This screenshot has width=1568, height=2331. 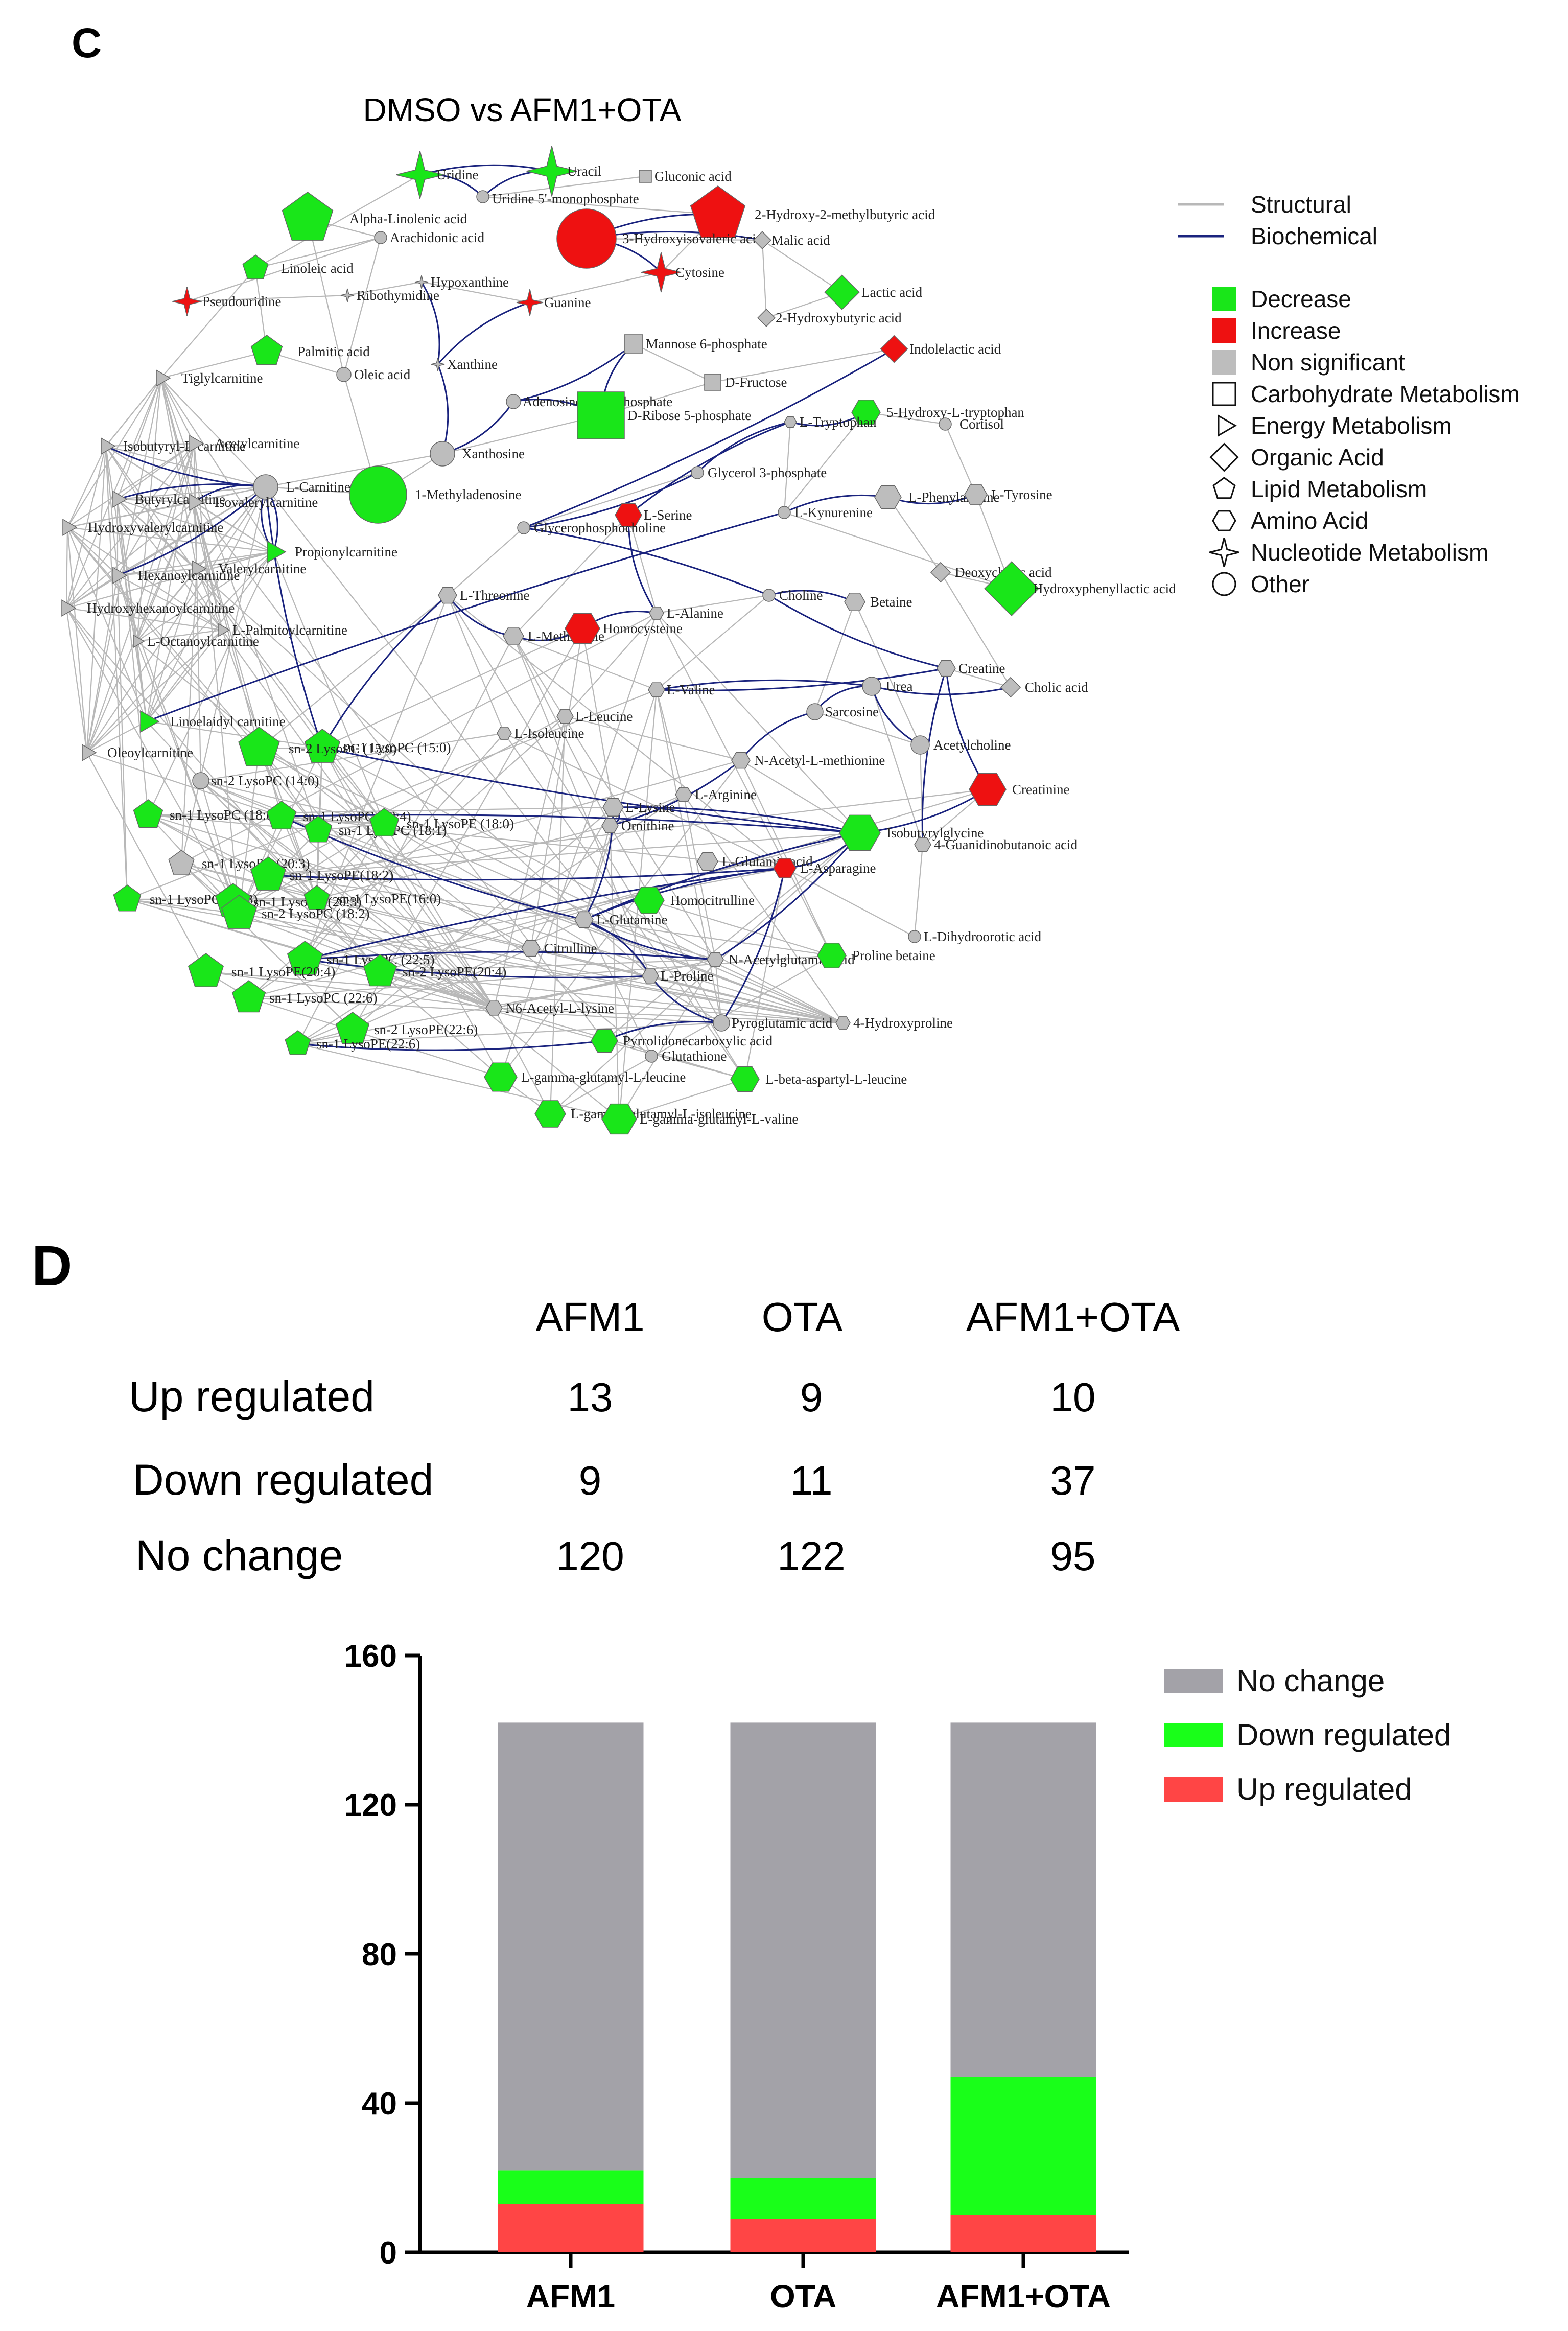 What do you see at coordinates (267, 502) in the screenshot?
I see `node-label: Isovalerylcarnitine` at bounding box center [267, 502].